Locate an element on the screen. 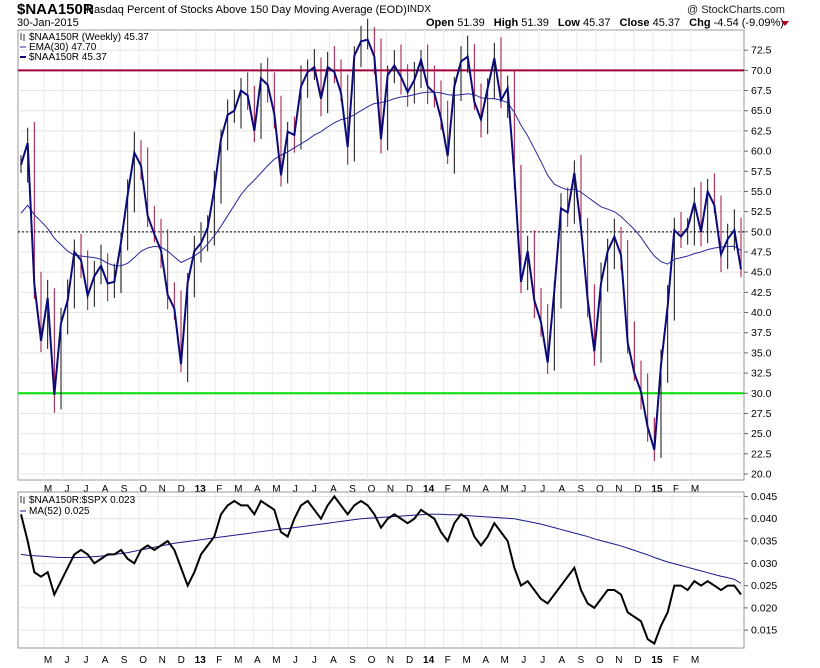 Image resolution: width=820 pixels, height=668 pixels. main-y-tick-label: 30.0 is located at coordinates (761, 394).